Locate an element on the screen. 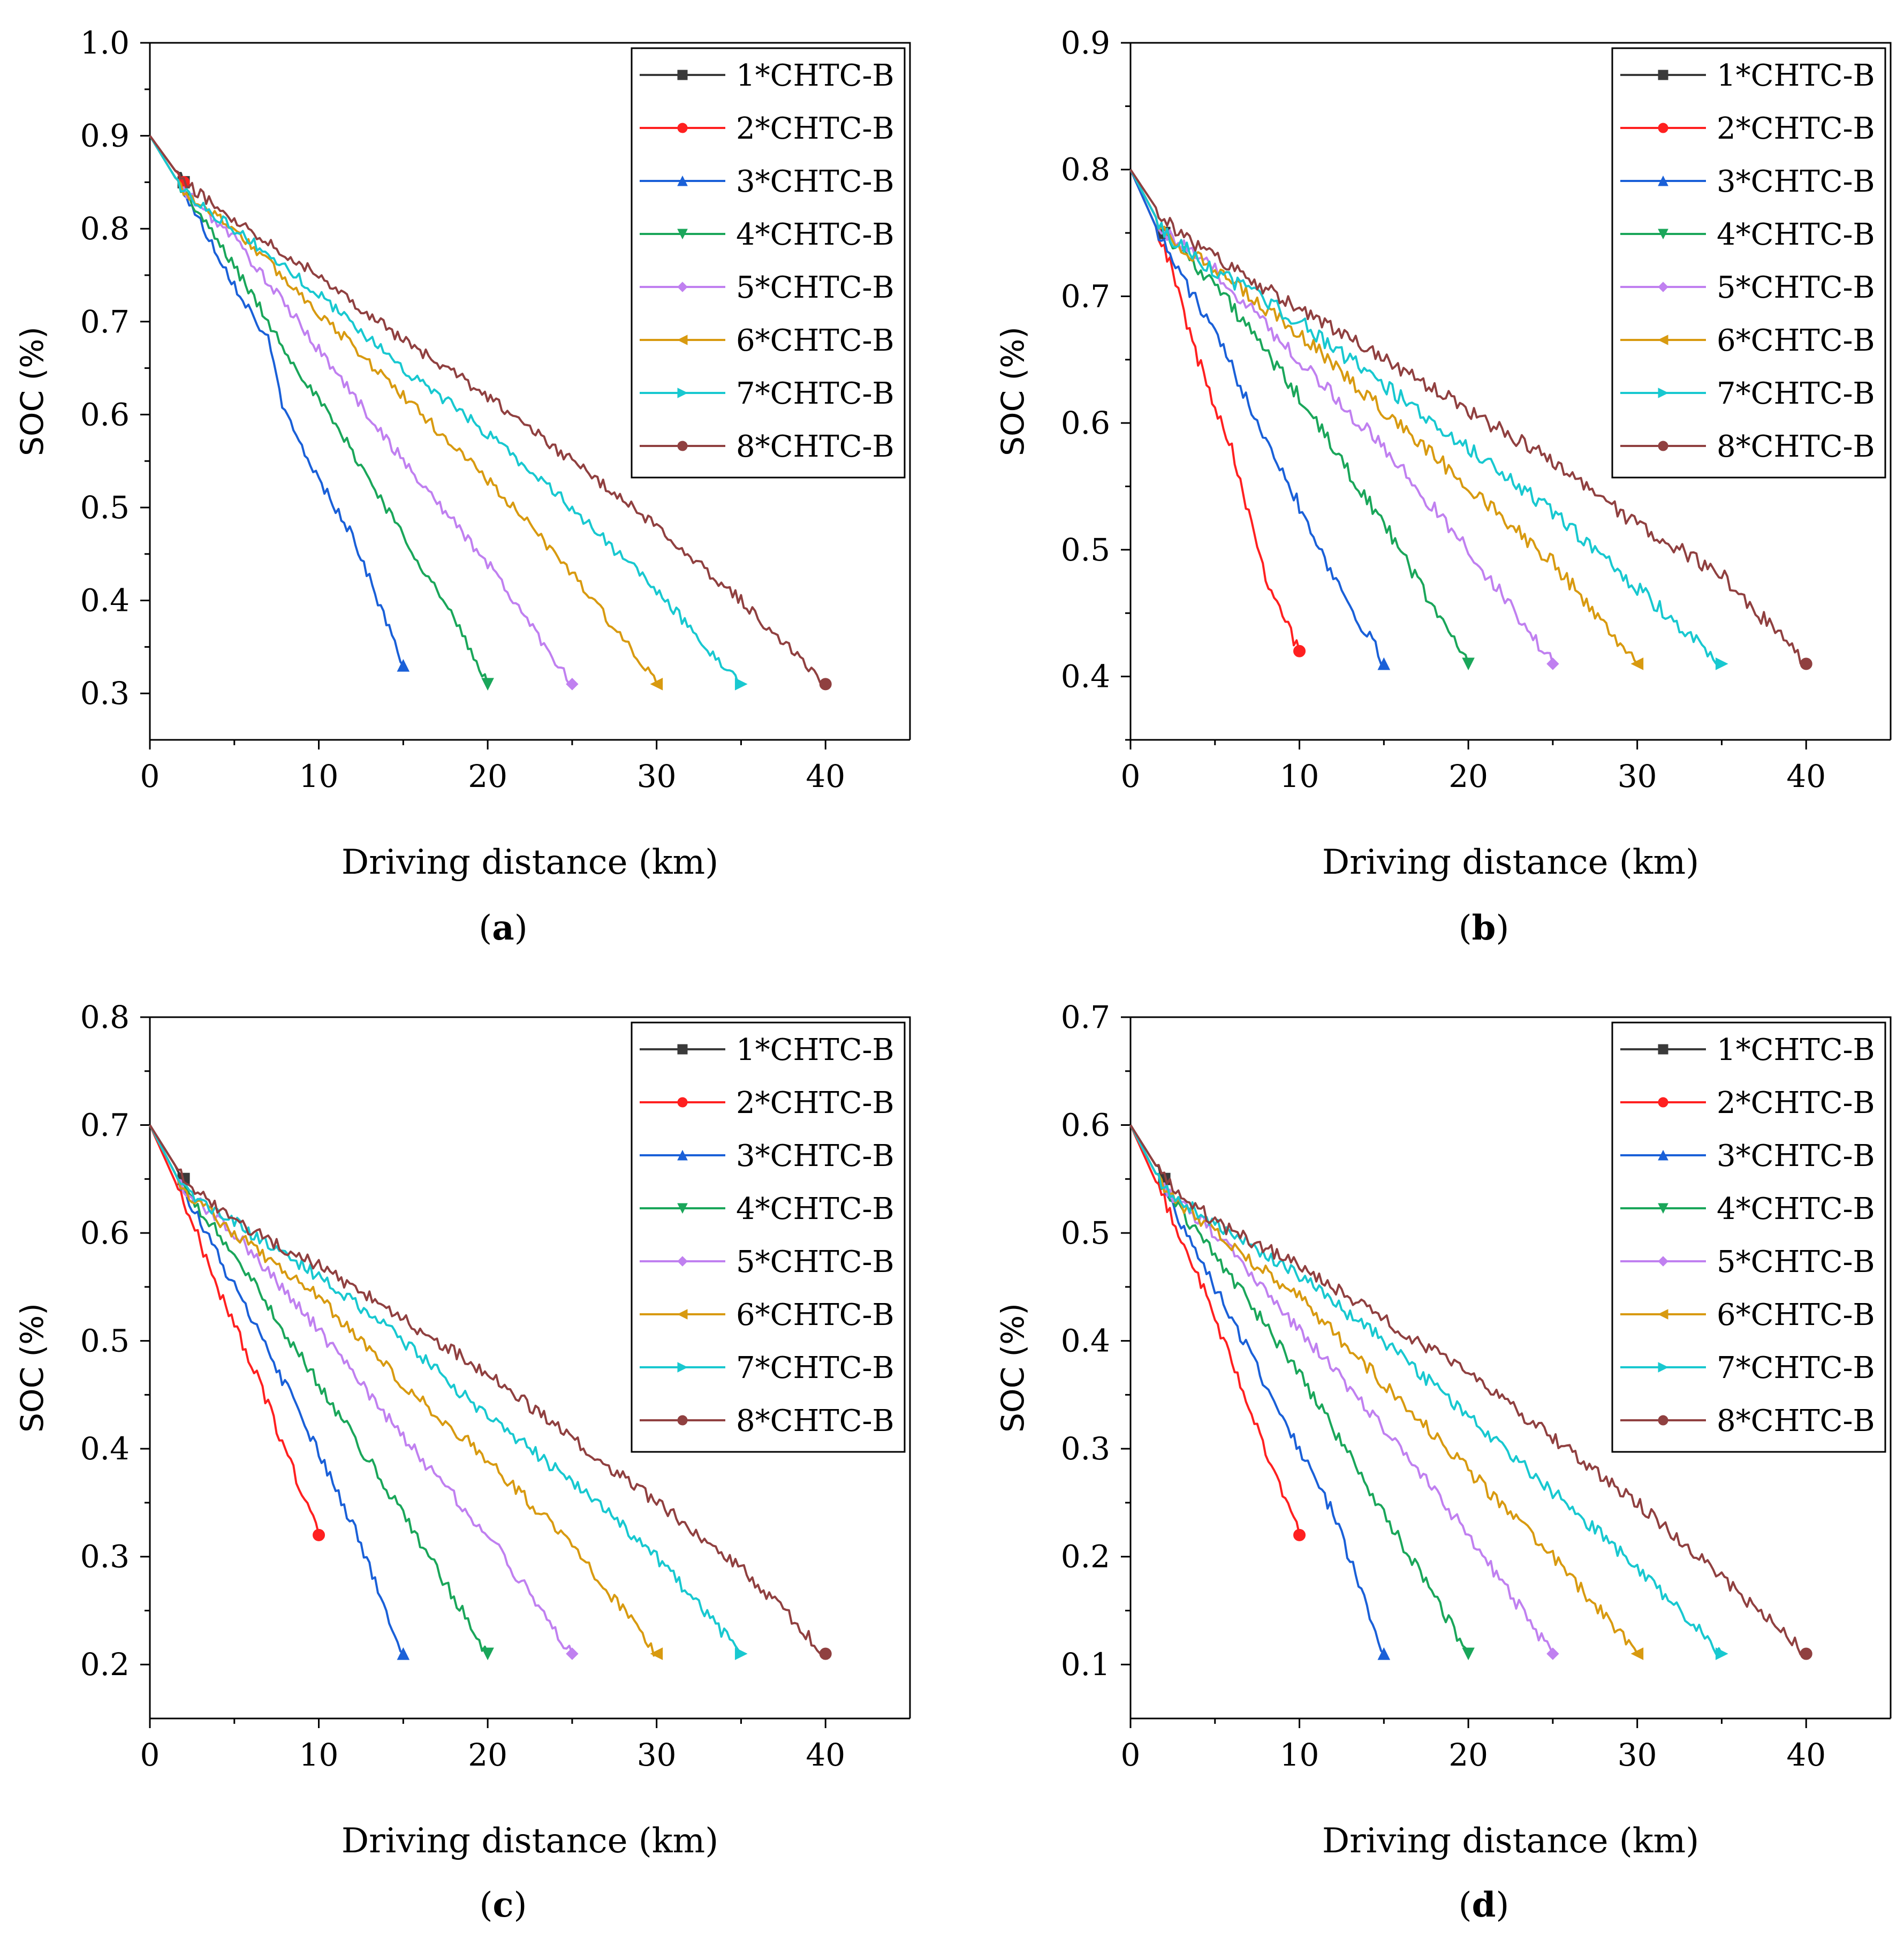  panel-label: (c) is located at coordinates (503, 1905).